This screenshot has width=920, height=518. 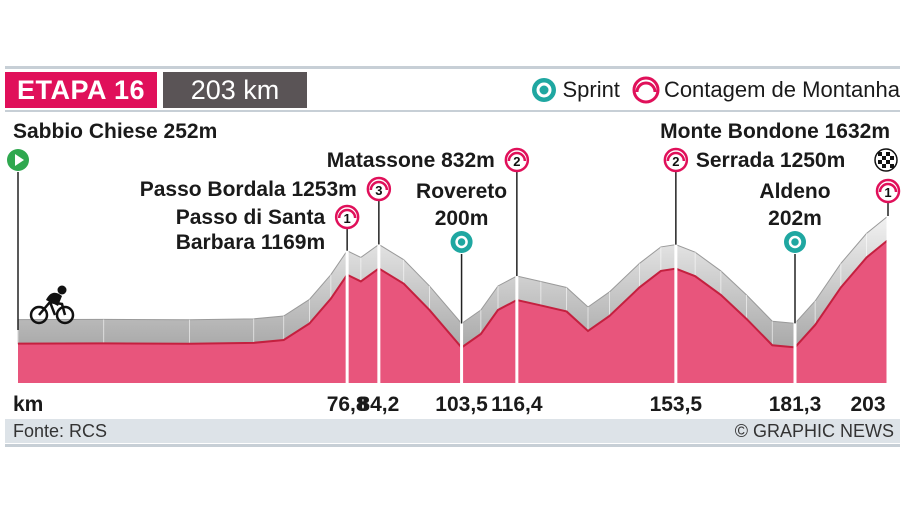 What do you see at coordinates (794, 191) in the screenshot?
I see `marker-label: Aldeno` at bounding box center [794, 191].